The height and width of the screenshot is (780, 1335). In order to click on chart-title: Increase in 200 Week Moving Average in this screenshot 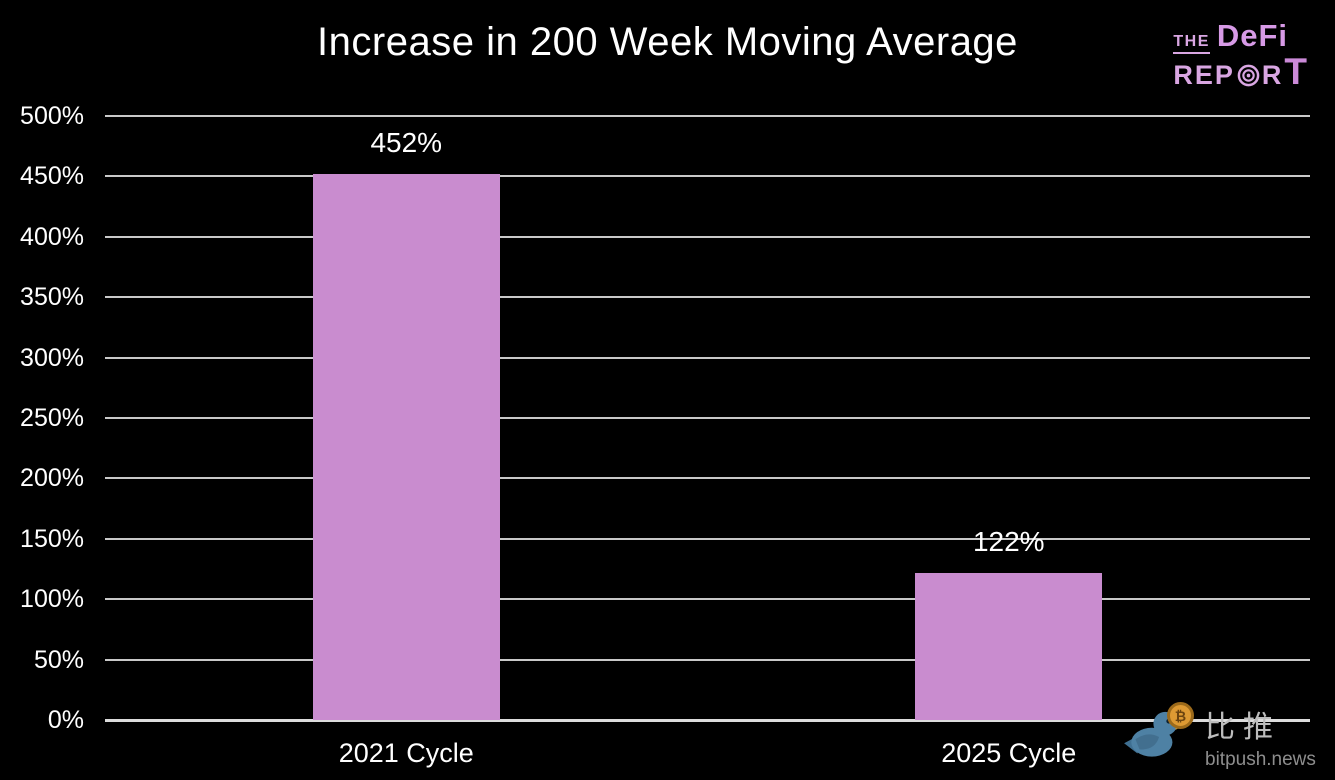, I will do `click(667, 42)`.